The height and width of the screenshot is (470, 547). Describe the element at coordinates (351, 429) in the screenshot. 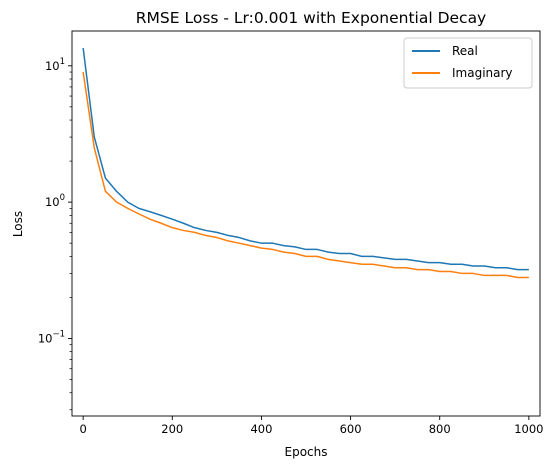

I see `x-tick-label: 600` at that location.